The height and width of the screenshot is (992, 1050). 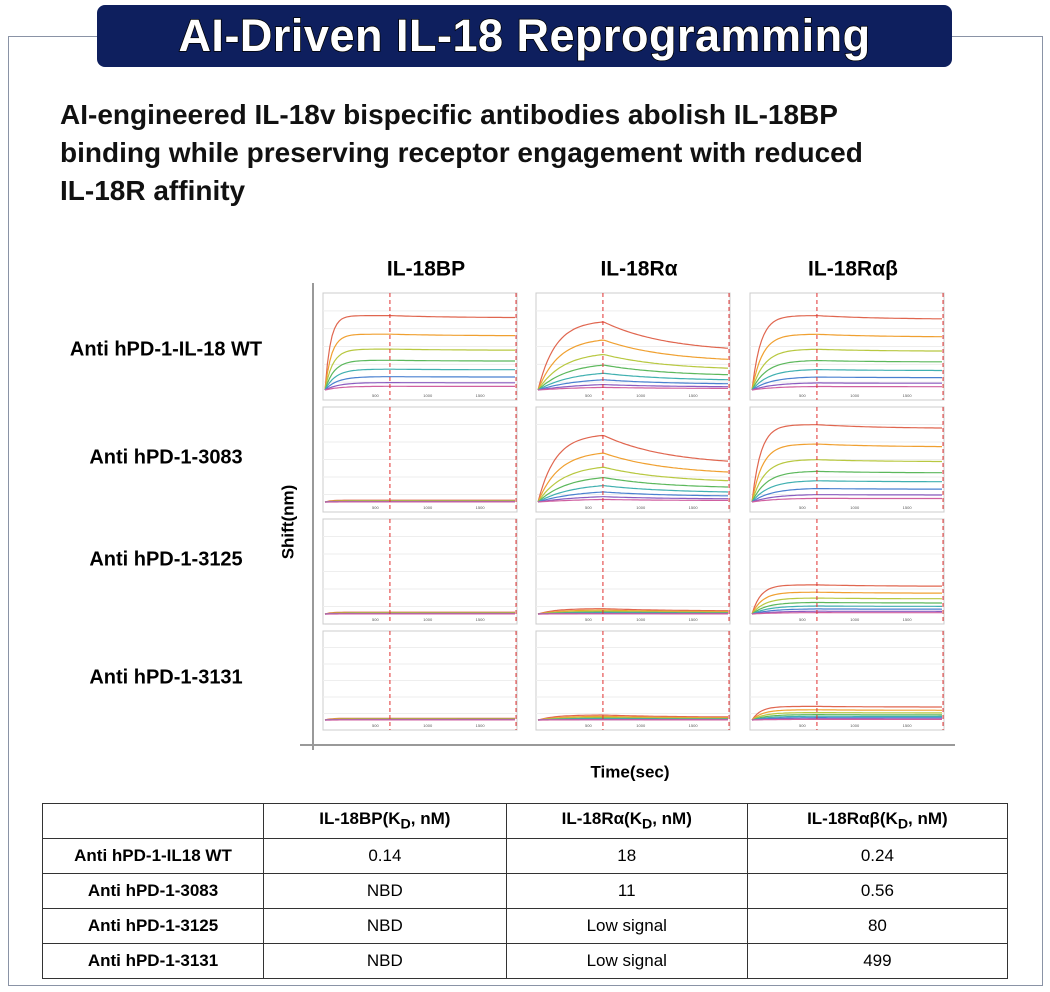 What do you see at coordinates (360, 819) in the screenshot?
I see `header-part: IL-18BP(K` at bounding box center [360, 819].